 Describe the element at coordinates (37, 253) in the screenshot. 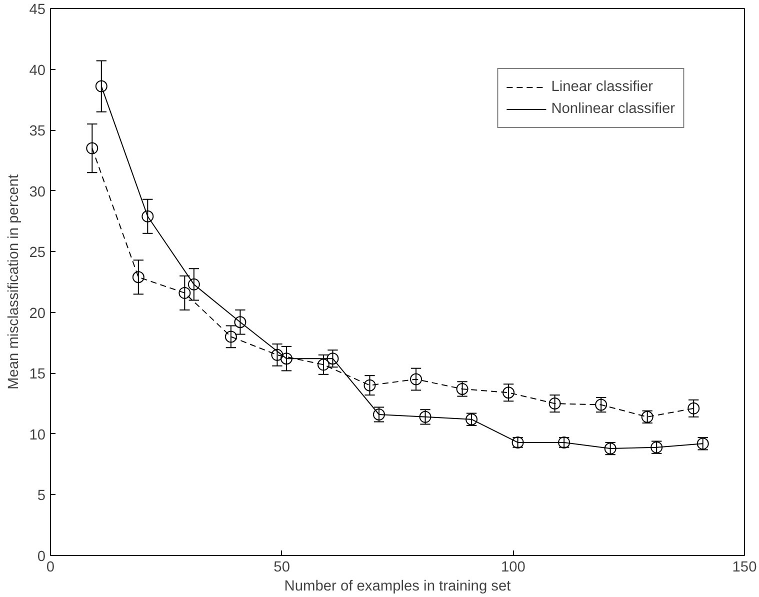

I see `y-tick-label: 25` at that location.